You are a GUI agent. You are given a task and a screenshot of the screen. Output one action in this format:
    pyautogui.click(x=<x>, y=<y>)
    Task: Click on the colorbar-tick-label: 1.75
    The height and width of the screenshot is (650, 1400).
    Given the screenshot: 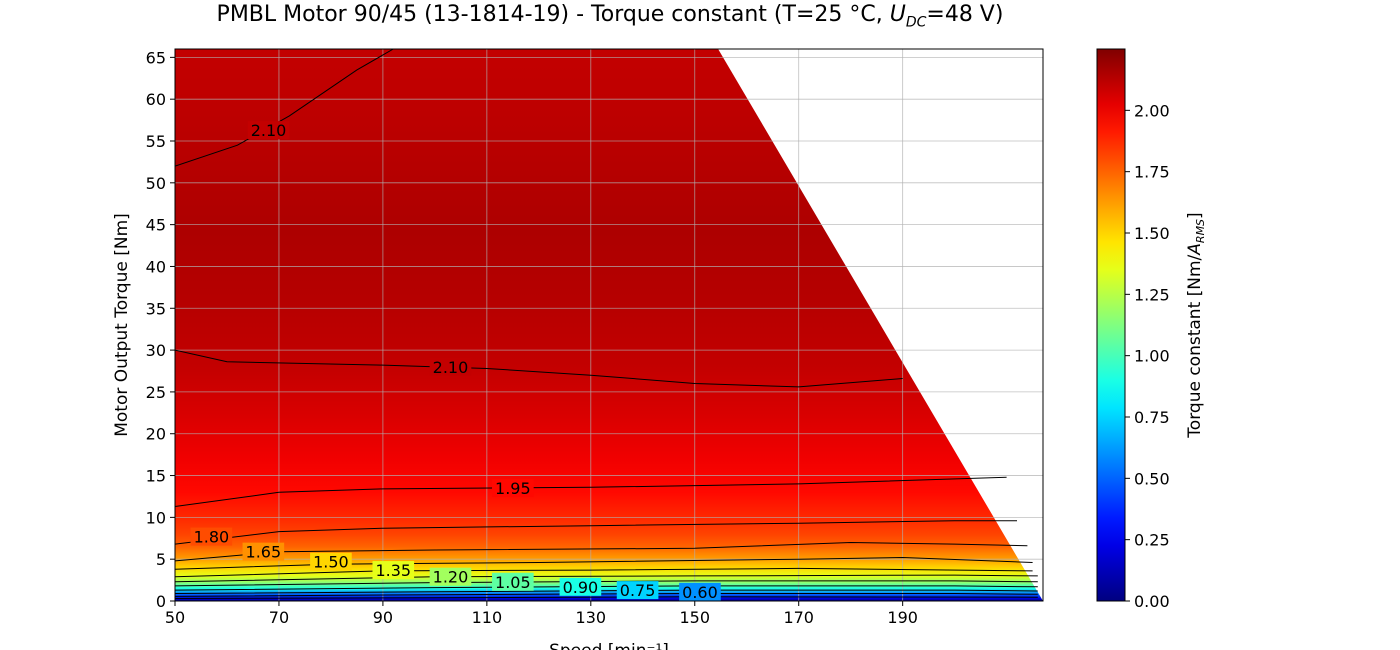 What is the action you would take?
    pyautogui.click(x=1152, y=172)
    